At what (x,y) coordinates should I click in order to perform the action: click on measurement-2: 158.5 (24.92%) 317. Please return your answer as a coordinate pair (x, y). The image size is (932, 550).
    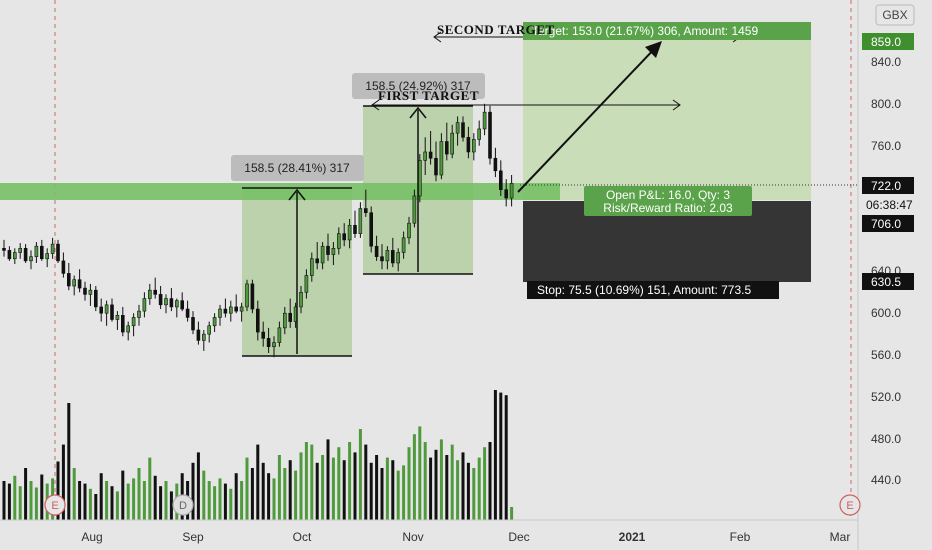
    Looking at the image, I should click on (418, 174).